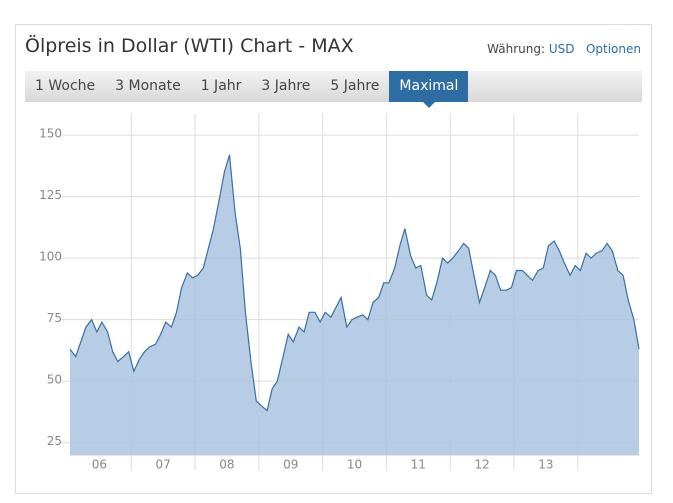 The width and height of the screenshot is (673, 503). Describe the element at coordinates (54, 380) in the screenshot. I see `y-tick-label: 50` at that location.